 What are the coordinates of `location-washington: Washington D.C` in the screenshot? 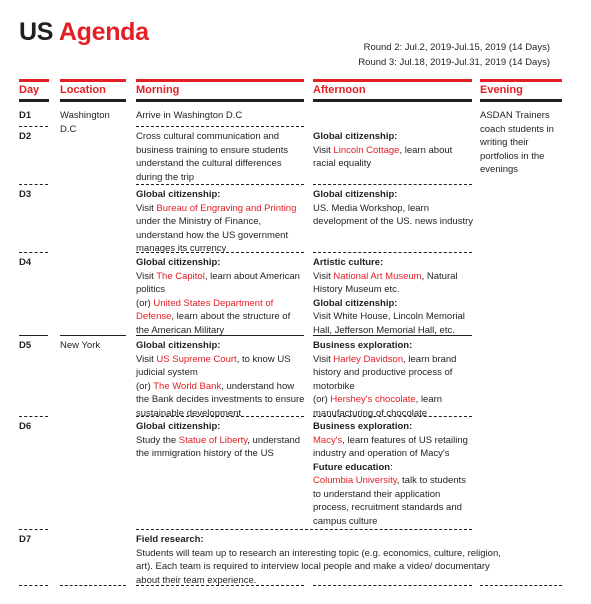 It's located at (85, 122).